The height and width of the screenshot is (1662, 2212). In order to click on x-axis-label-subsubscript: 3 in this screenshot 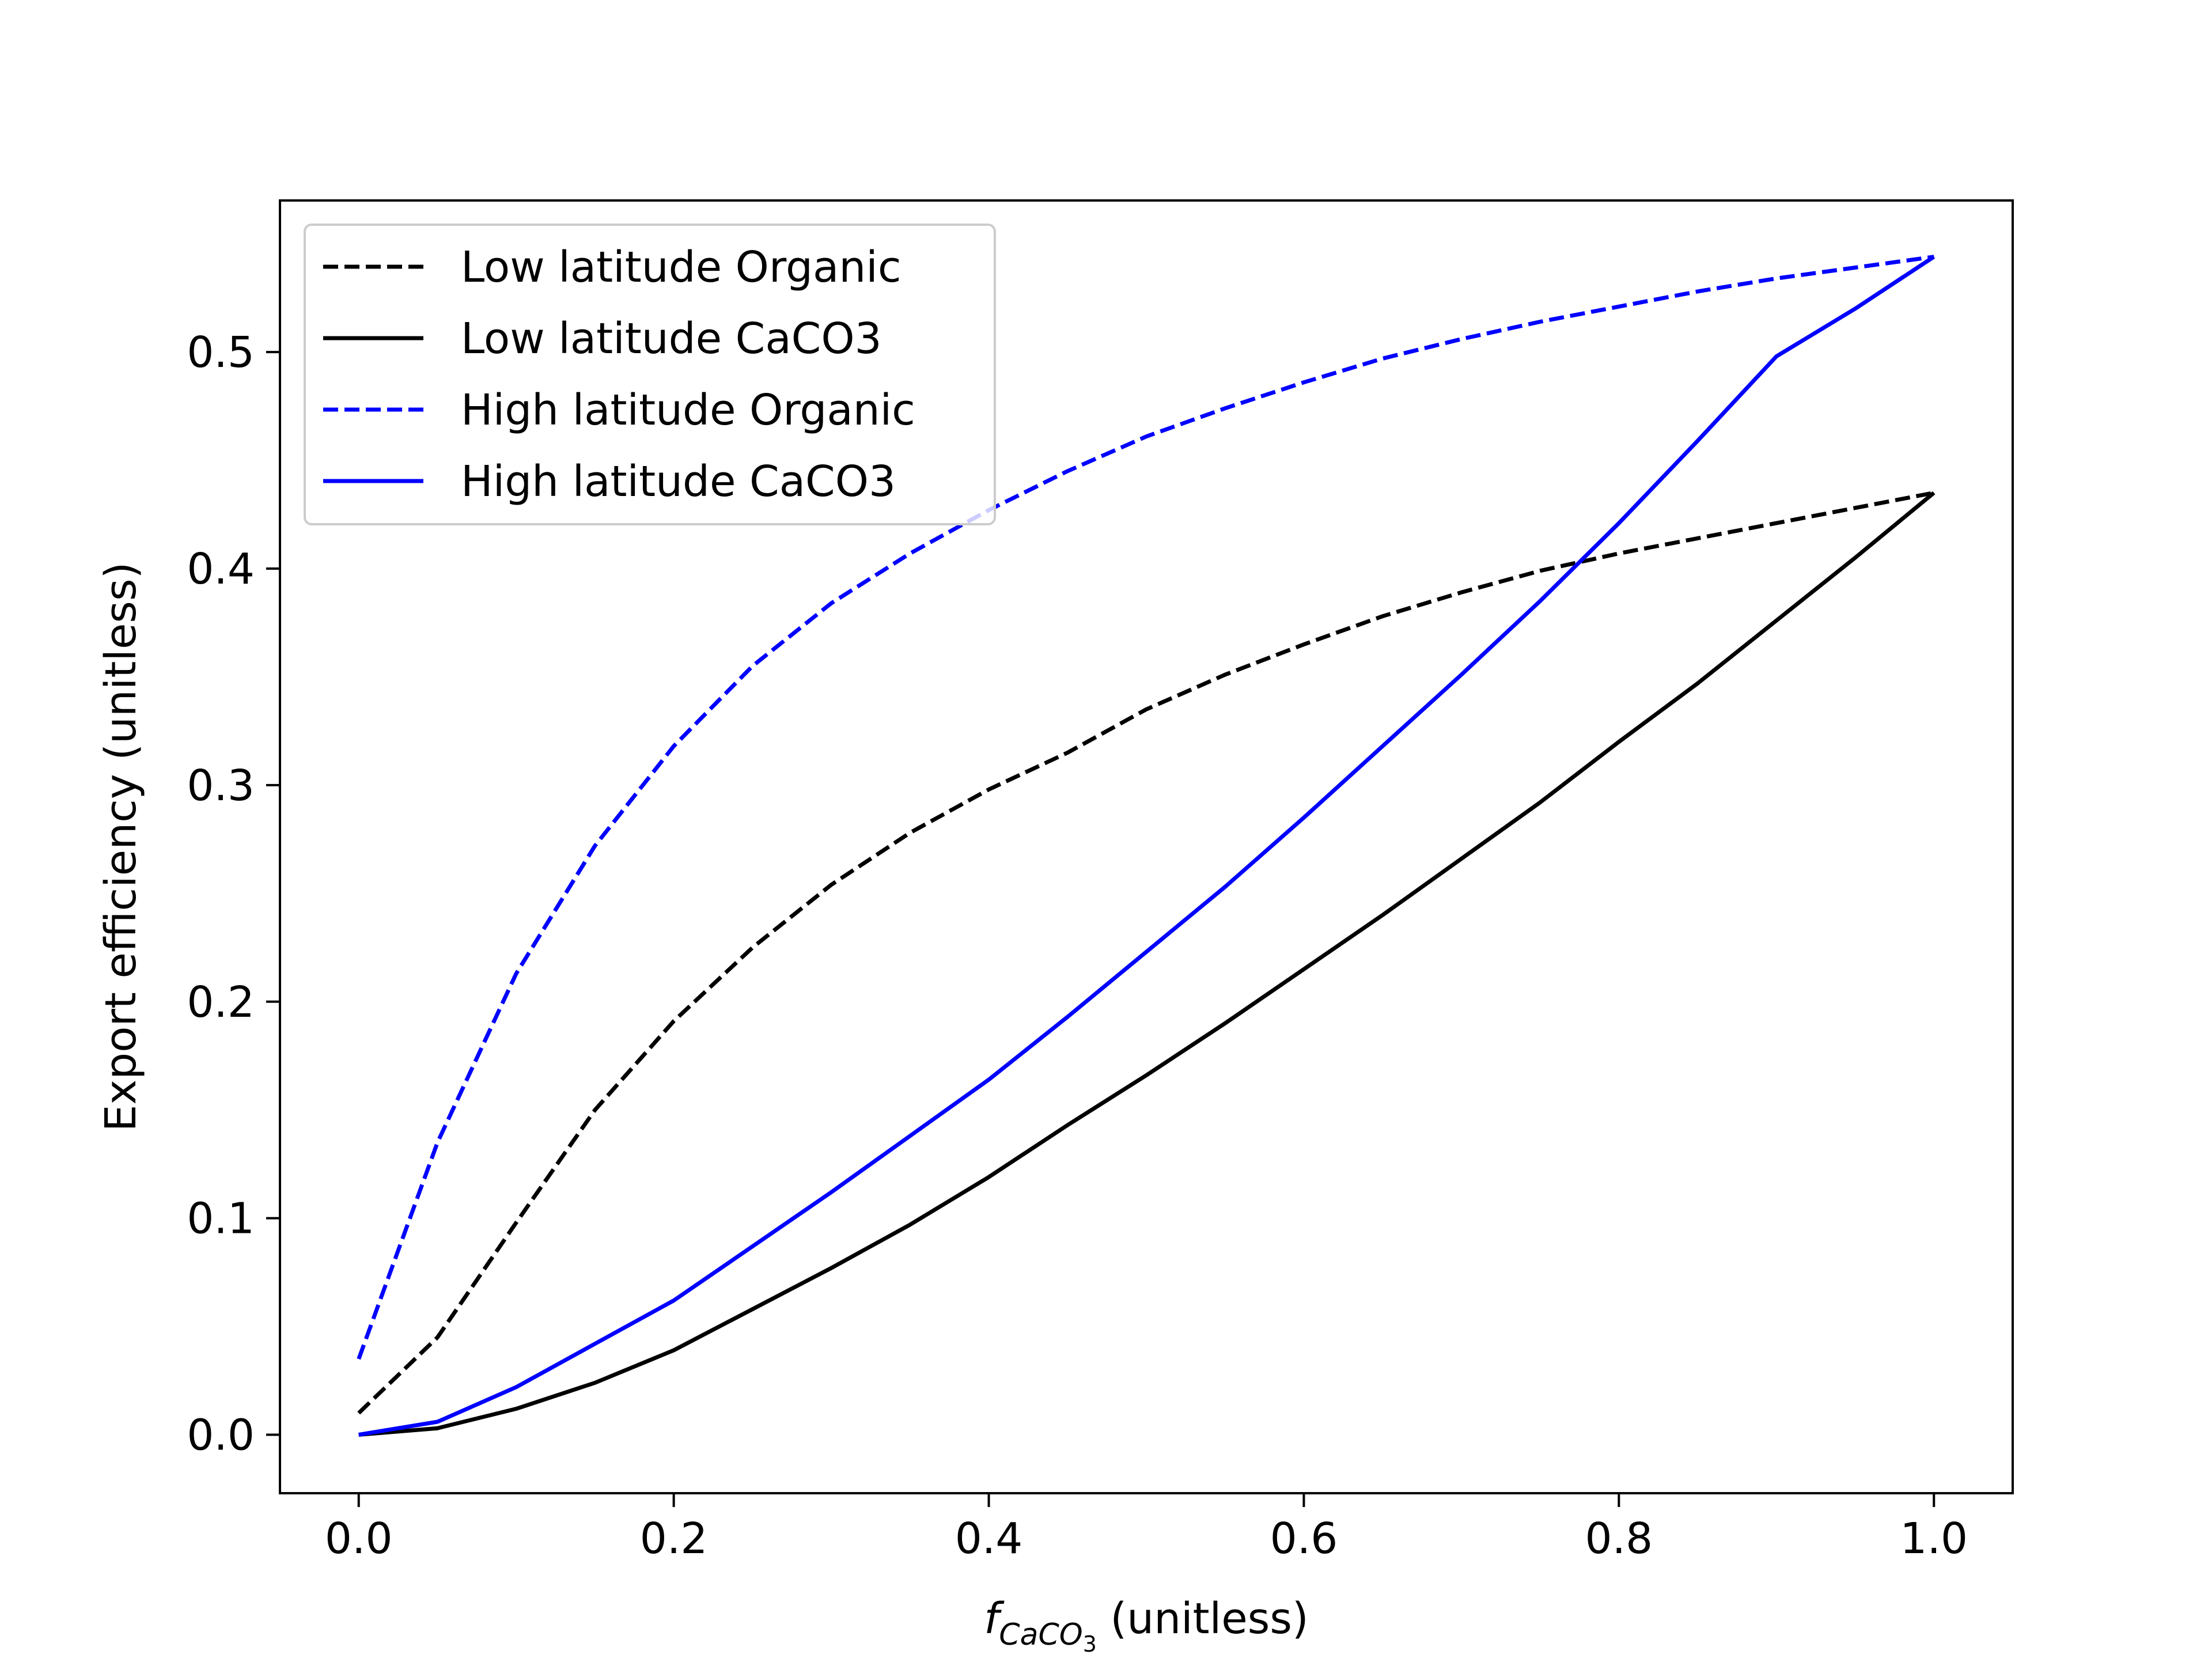, I will do `click(1090, 1644)`.